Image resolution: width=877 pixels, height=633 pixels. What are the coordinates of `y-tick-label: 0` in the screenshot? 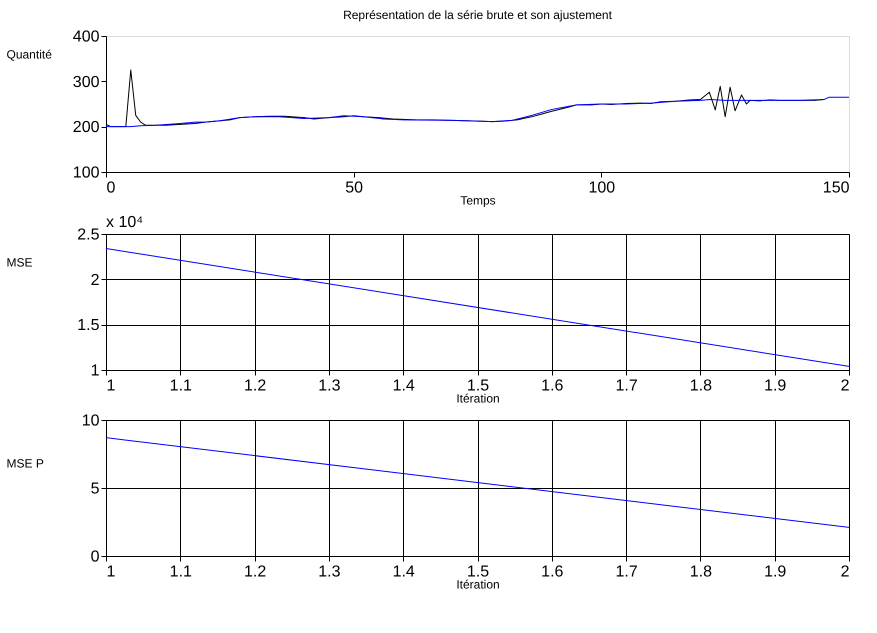 It's located at (95, 557).